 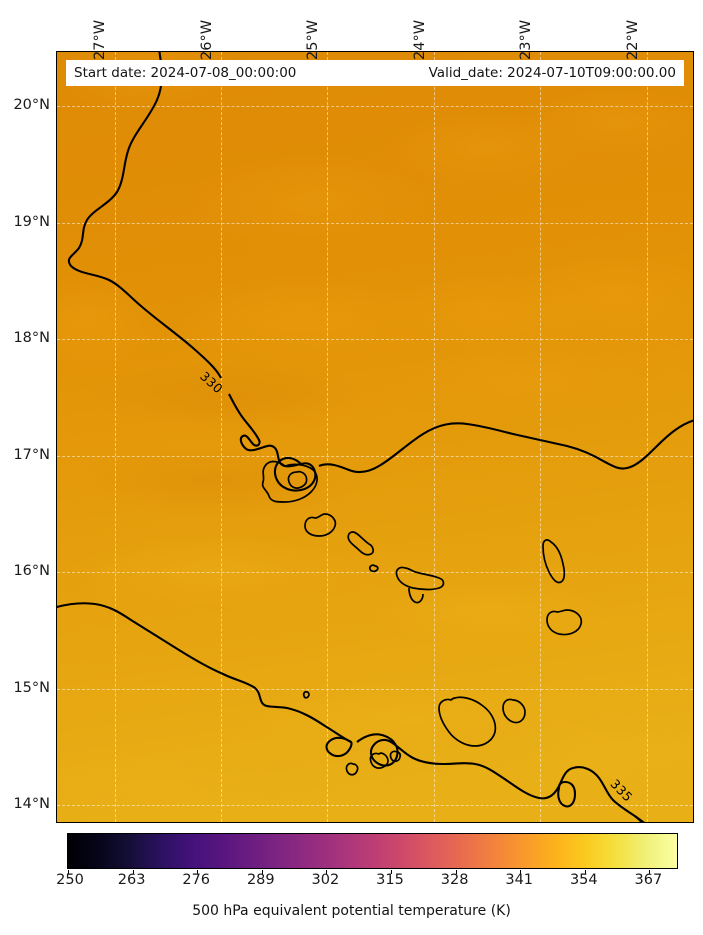 I want to click on coastline-santa-luzia, so click(x=320, y=525).